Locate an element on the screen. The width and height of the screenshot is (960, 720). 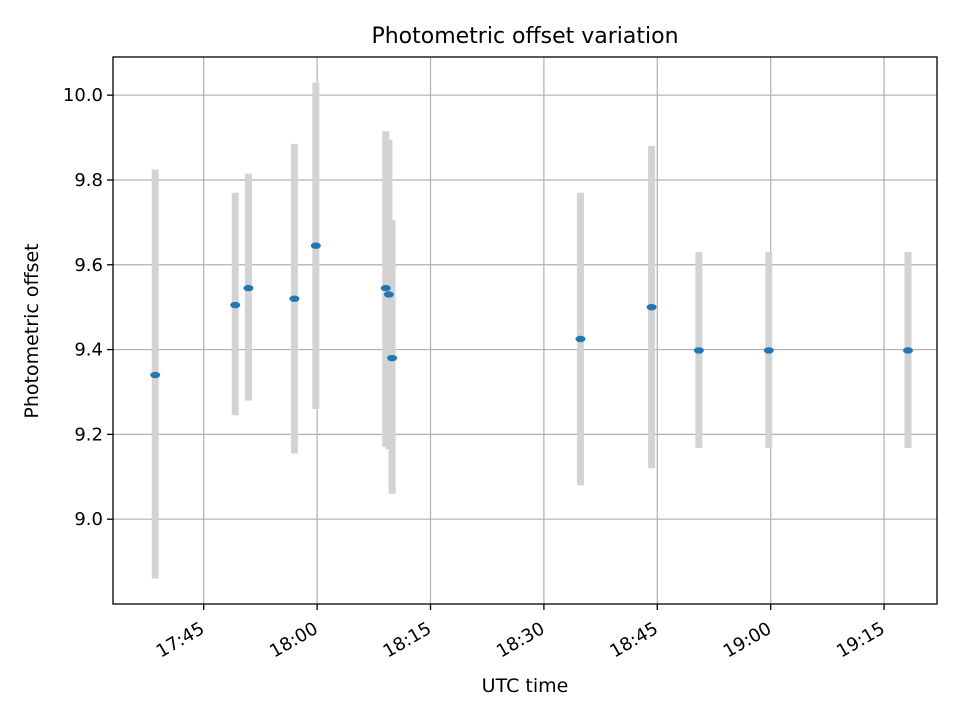
y-tick-label: 9.0 is located at coordinates (88, 519).